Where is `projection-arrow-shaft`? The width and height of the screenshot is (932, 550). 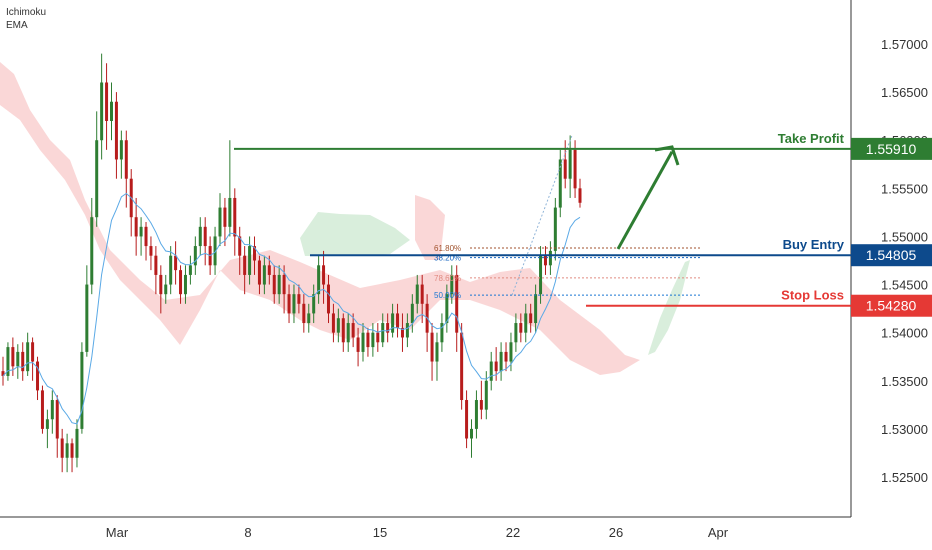 projection-arrow-shaft is located at coordinates (645, 200).